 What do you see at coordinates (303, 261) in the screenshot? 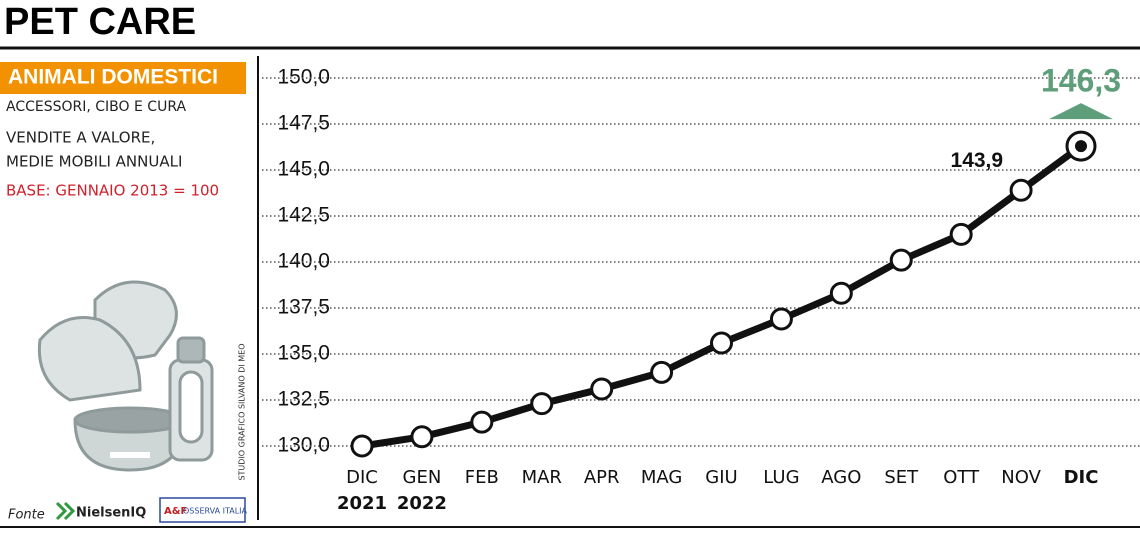
I see `y-tick-label: 140,0` at bounding box center [303, 261].